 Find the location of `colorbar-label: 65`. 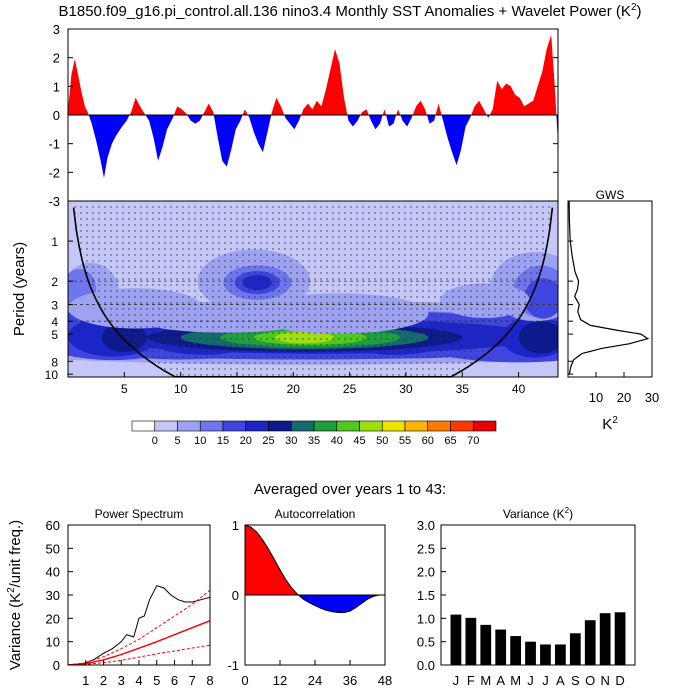

colorbar-label: 65 is located at coordinates (450, 441).